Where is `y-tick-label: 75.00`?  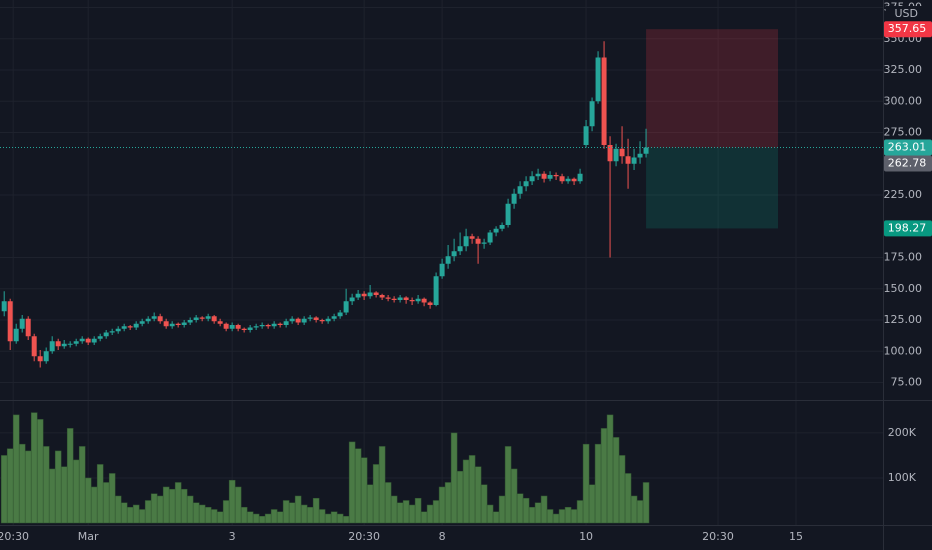 y-tick-label: 75.00 is located at coordinates (907, 382).